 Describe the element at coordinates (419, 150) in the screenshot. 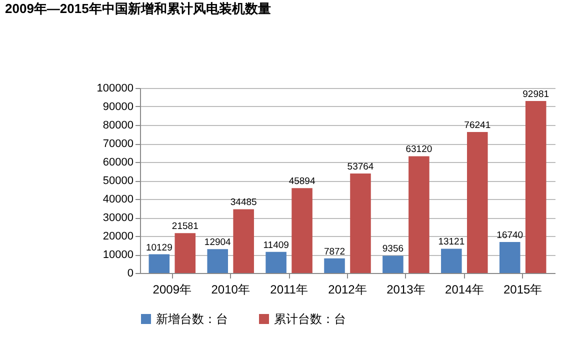

I see `data-label: 63120` at that location.